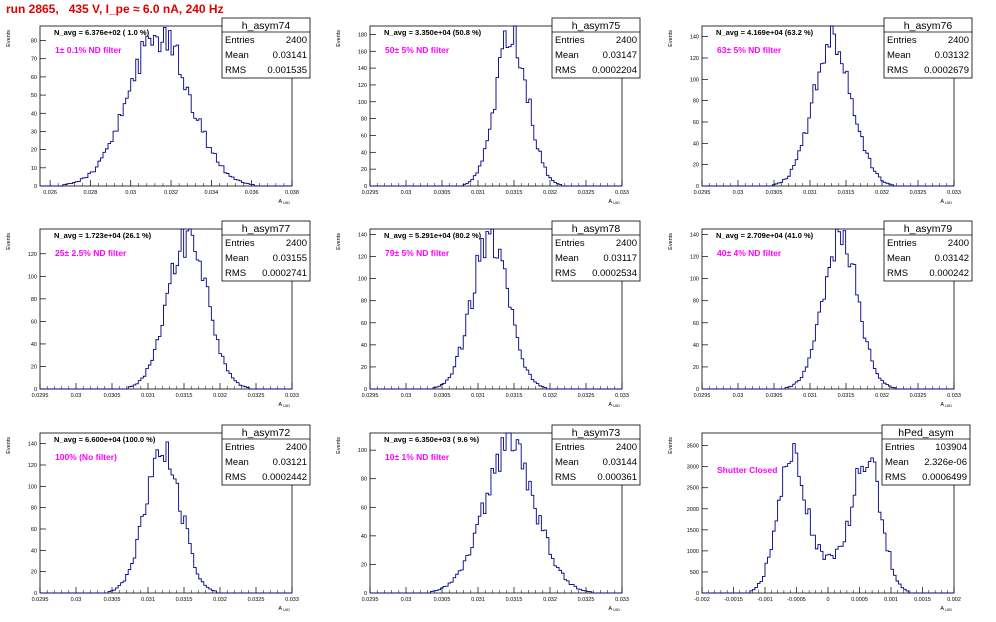  What do you see at coordinates (614, 70) in the screenshot?
I see `stat-value-rms: 0.0002204` at bounding box center [614, 70].